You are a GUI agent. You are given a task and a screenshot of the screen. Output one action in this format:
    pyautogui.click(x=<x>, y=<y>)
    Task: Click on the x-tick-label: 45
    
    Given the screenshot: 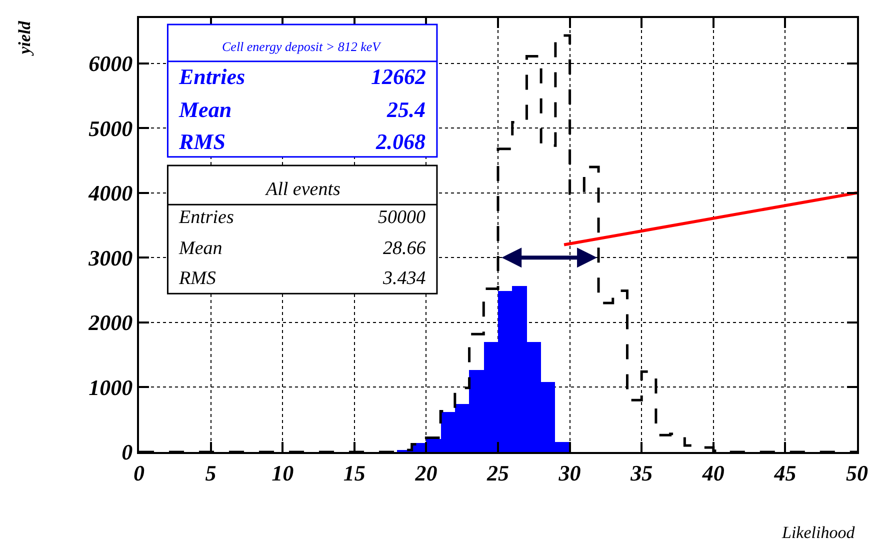 What is the action you would take?
    pyautogui.click(x=784, y=473)
    